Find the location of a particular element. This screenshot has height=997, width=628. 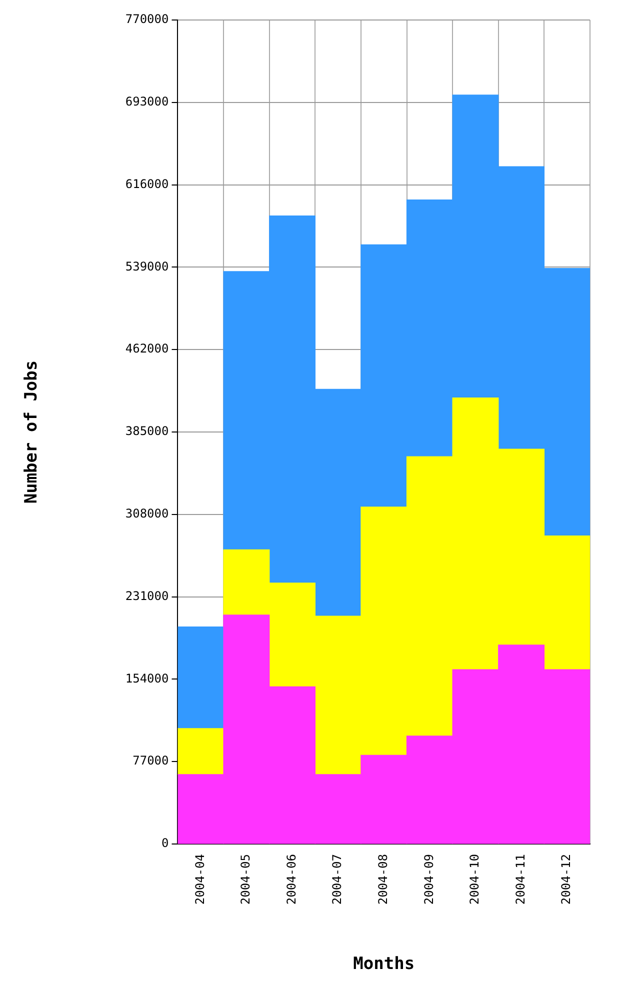

x-tick-label: 2004-10 is located at coordinates (475, 879).